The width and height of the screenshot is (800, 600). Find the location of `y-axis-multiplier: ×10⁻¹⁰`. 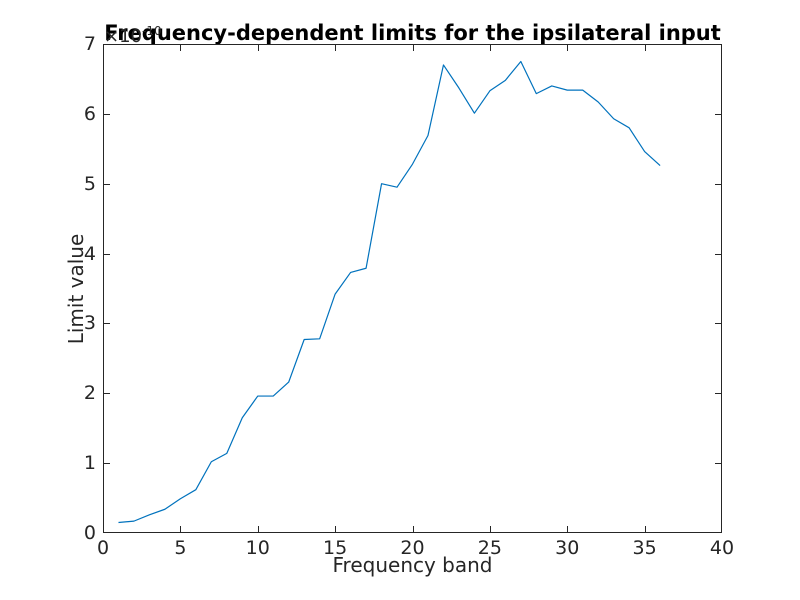

y-axis-multiplier: ×10⁻¹⁰ is located at coordinates (133, 35).